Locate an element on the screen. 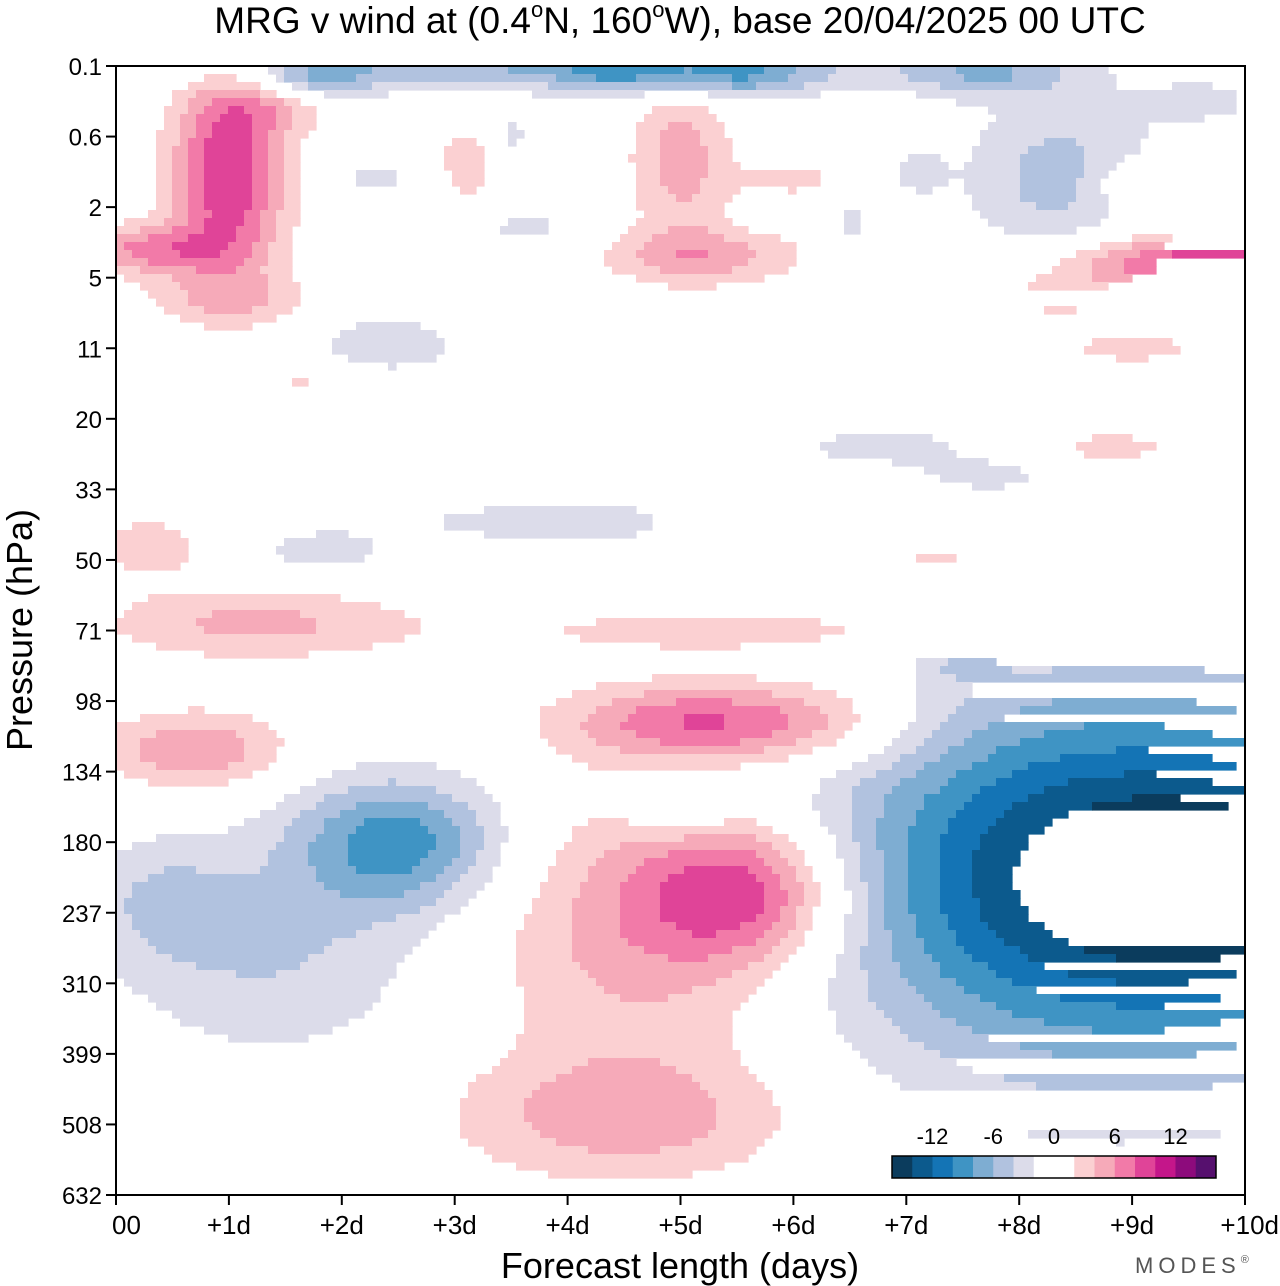  y-tick-label: 134 is located at coordinates (82, 773).